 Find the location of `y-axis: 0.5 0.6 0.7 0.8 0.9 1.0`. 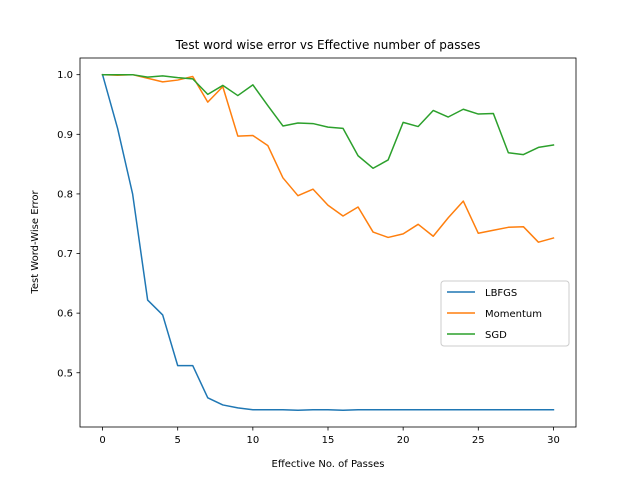

y-axis: 0.5 0.6 0.7 0.8 0.9 1.0 is located at coordinates (68, 224).